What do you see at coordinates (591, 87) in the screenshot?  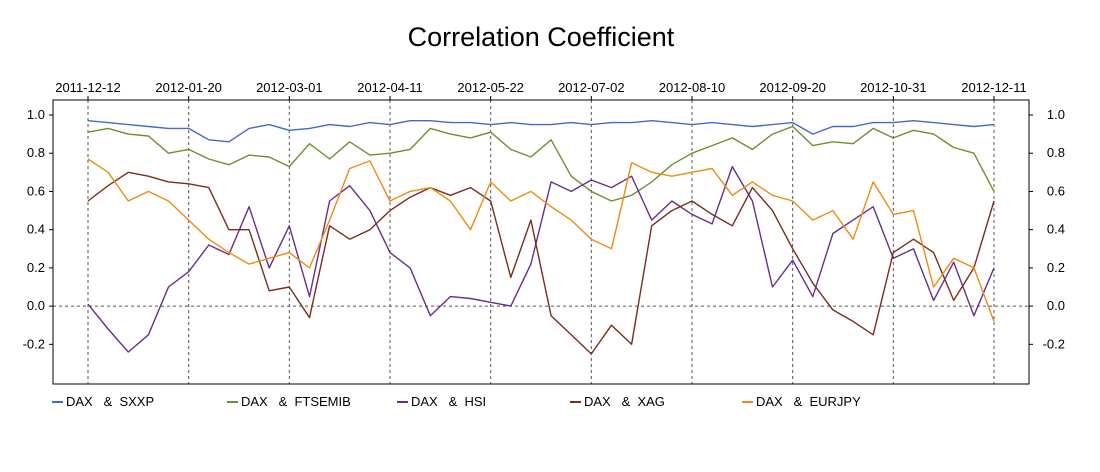 I see `x-tick-label: 2012-07-02` at bounding box center [591, 87].